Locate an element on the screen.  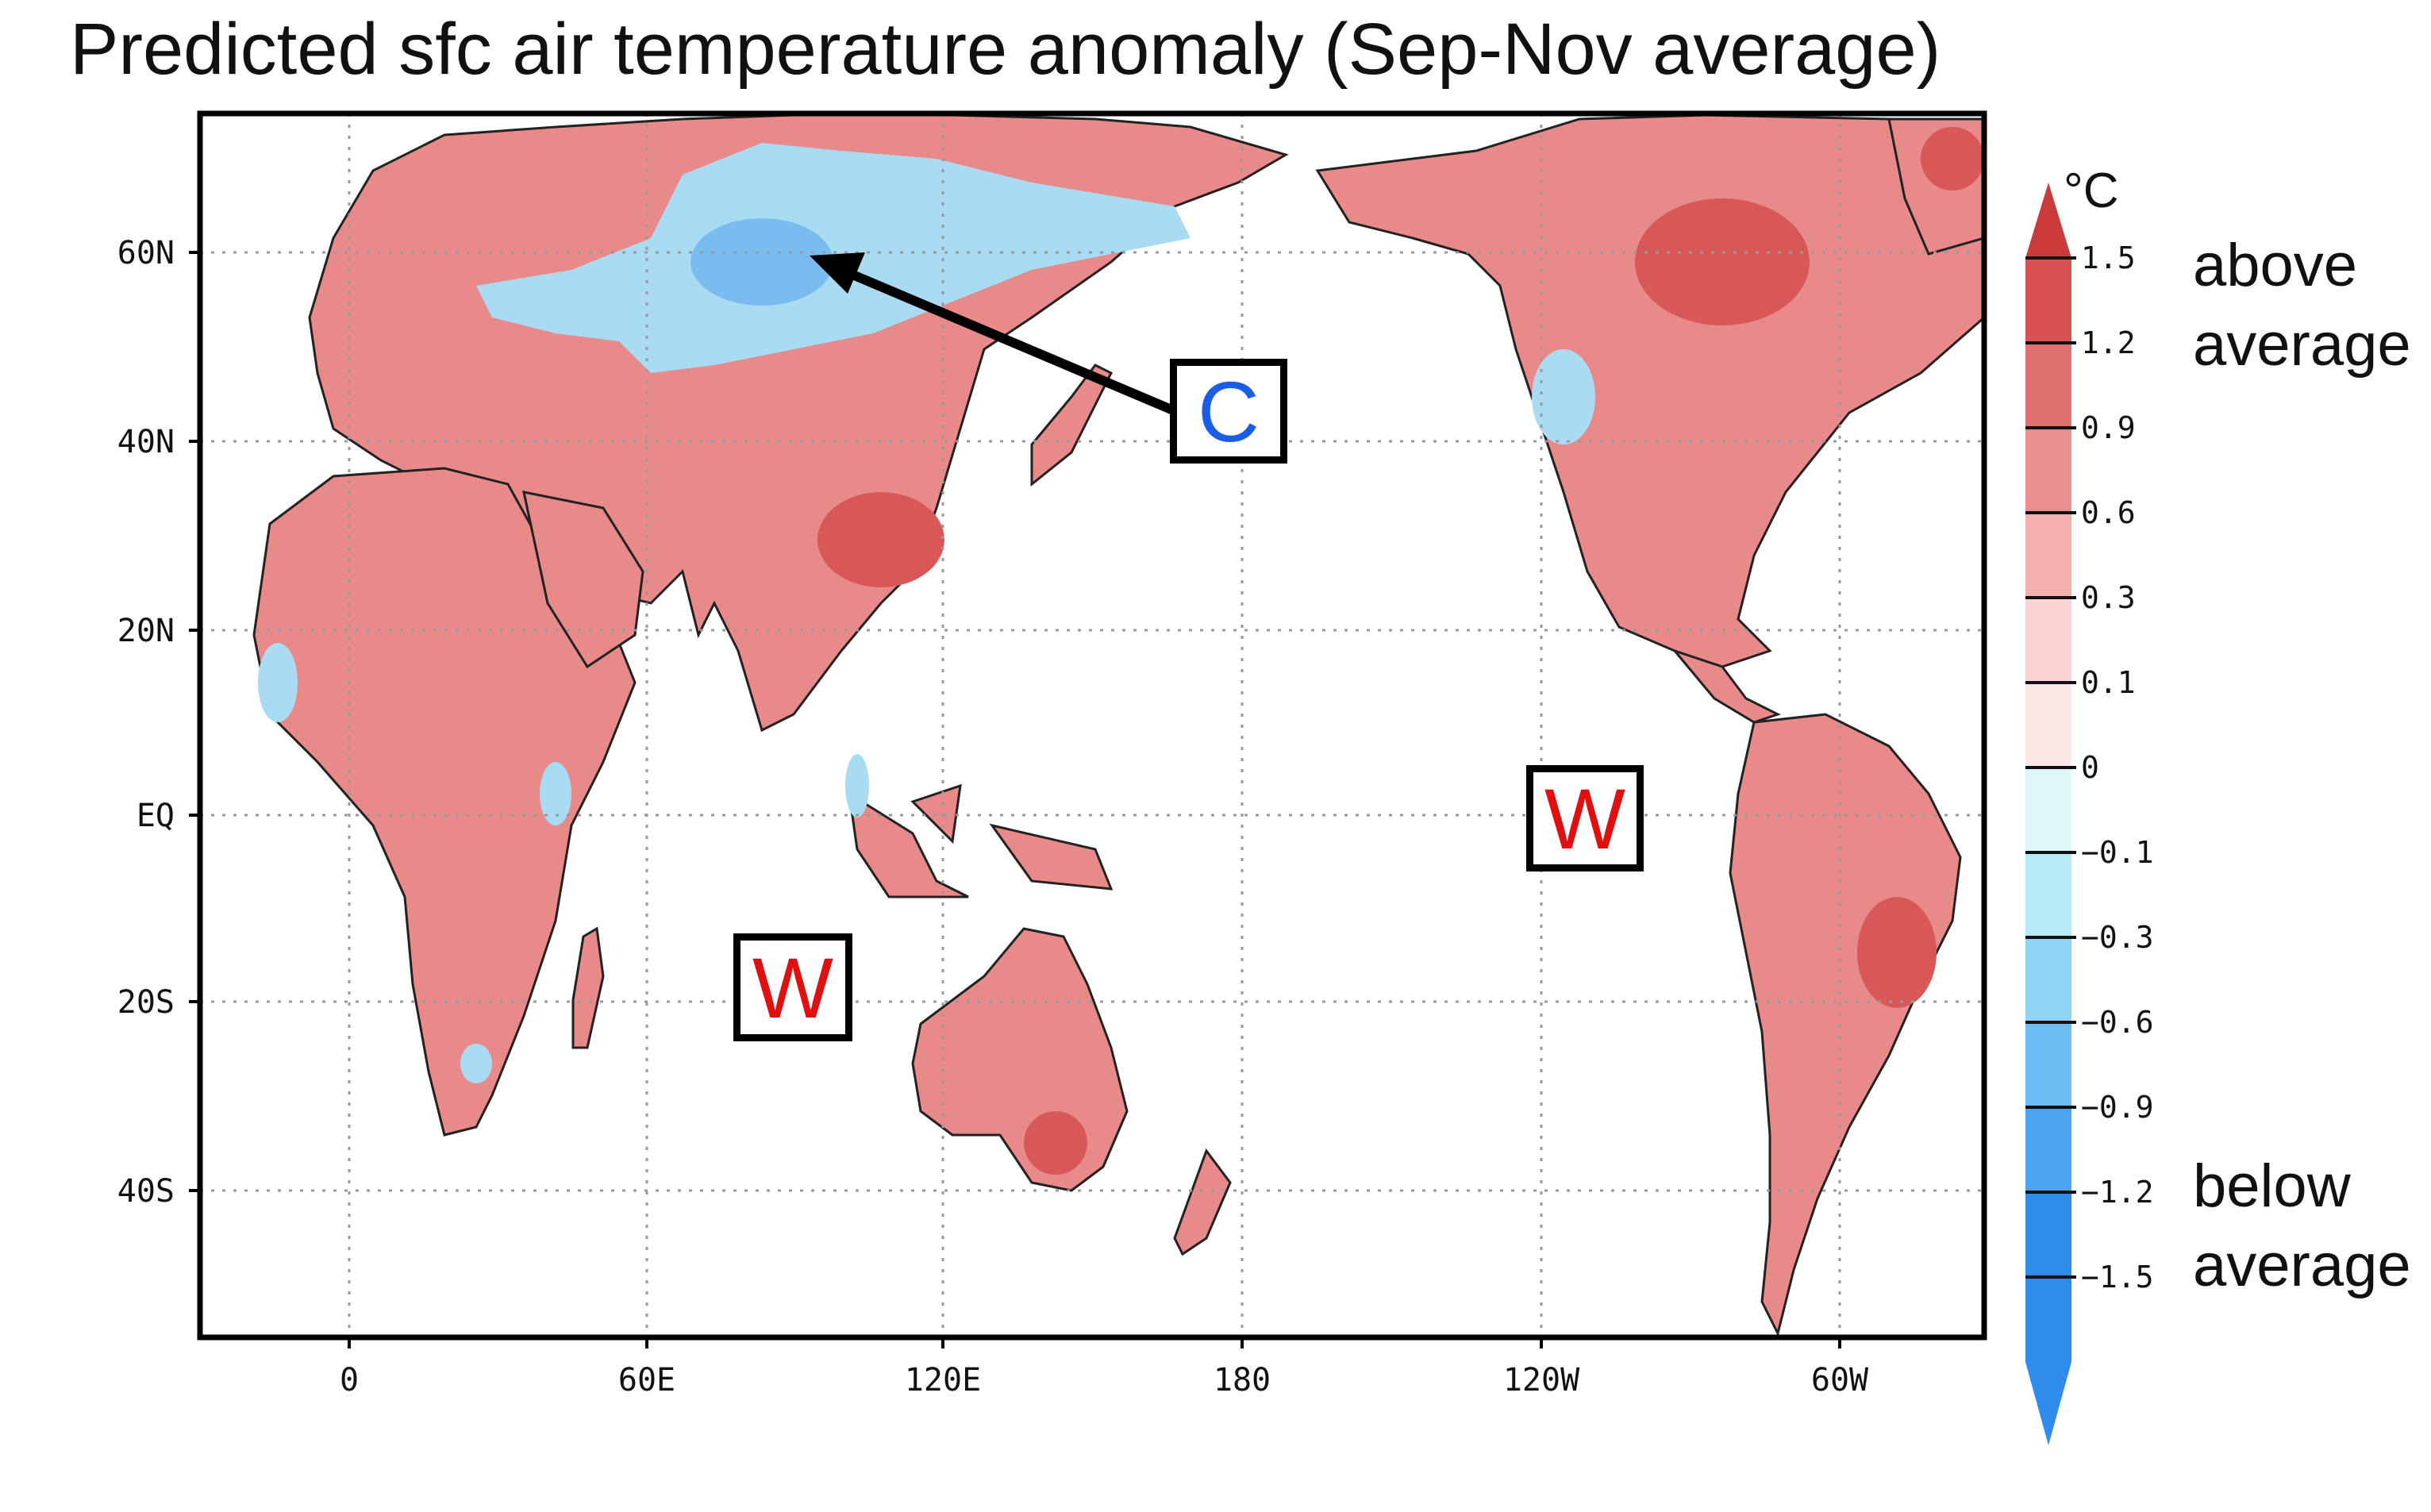
lat-label: 20S is located at coordinates (146, 1002).